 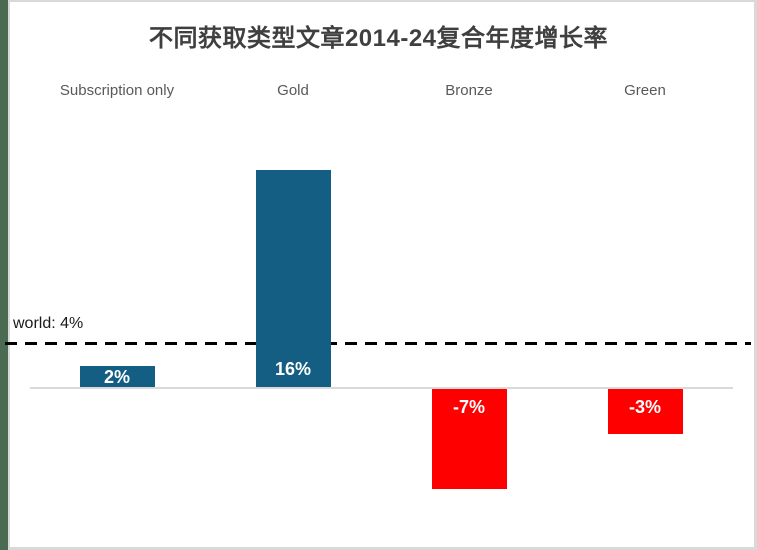 What do you see at coordinates (468, 407) in the screenshot?
I see `bar-value-label: -7%` at bounding box center [468, 407].